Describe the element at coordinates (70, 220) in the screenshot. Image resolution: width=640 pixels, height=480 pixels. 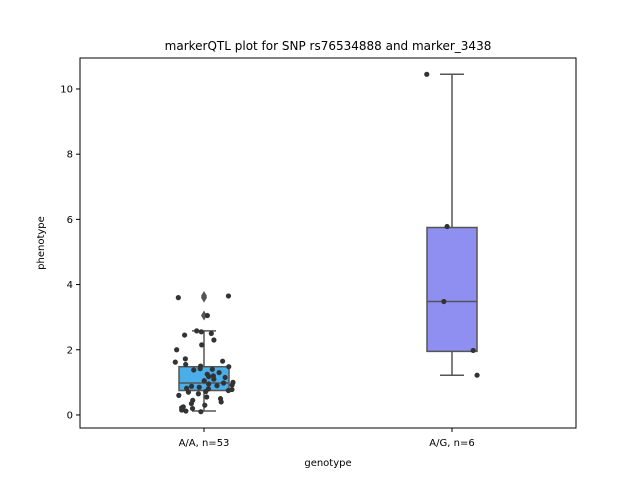
I see `y-tick-label: 6` at that location.